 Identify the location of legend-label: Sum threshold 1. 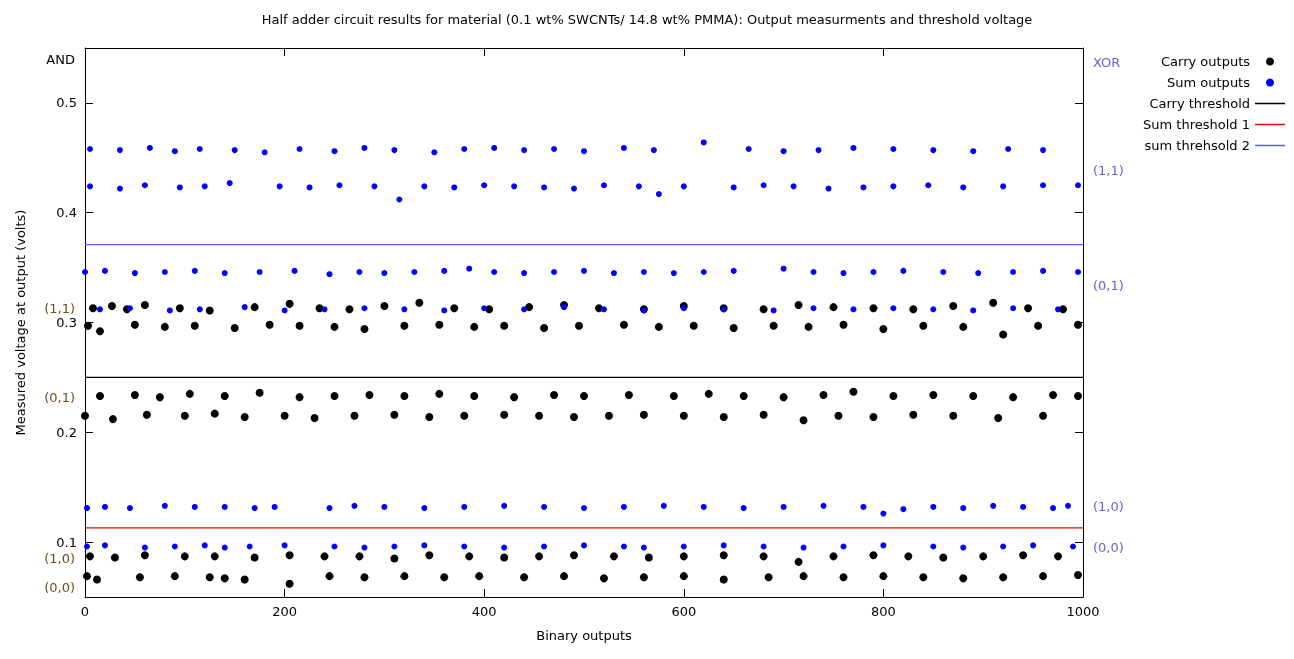
(1196, 124).